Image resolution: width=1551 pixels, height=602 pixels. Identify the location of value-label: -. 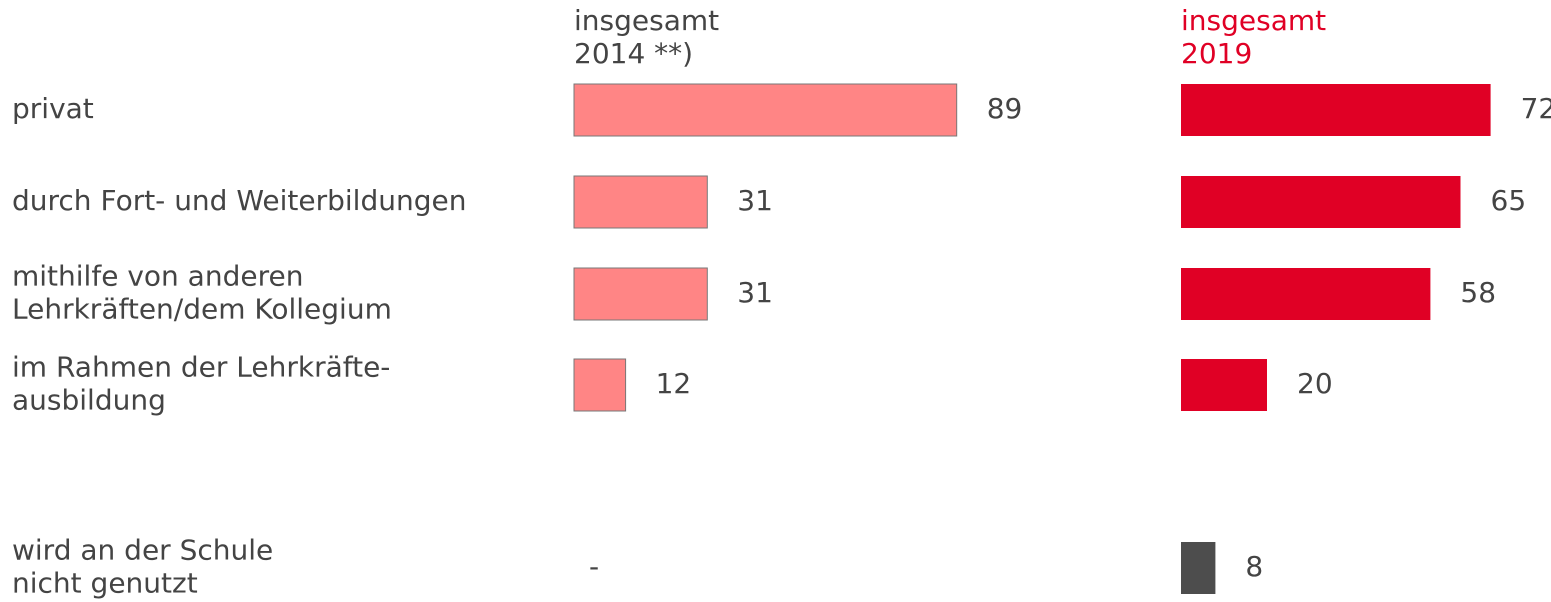
(594, 566).